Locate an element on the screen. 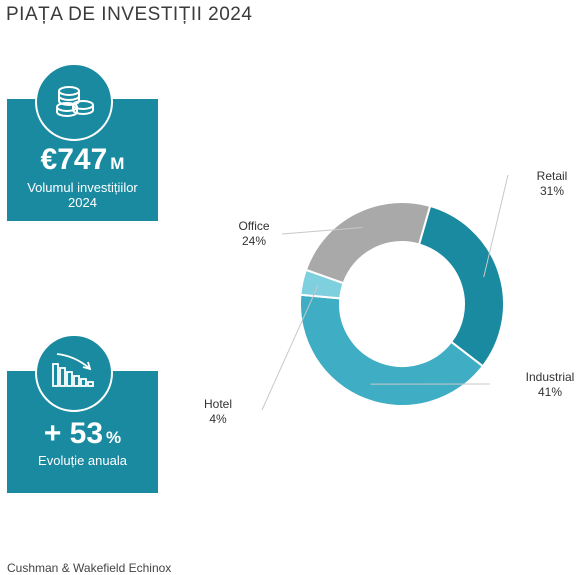 This screenshot has height=575, width=585. investment-volume-value: €747 M is located at coordinates (82, 160).